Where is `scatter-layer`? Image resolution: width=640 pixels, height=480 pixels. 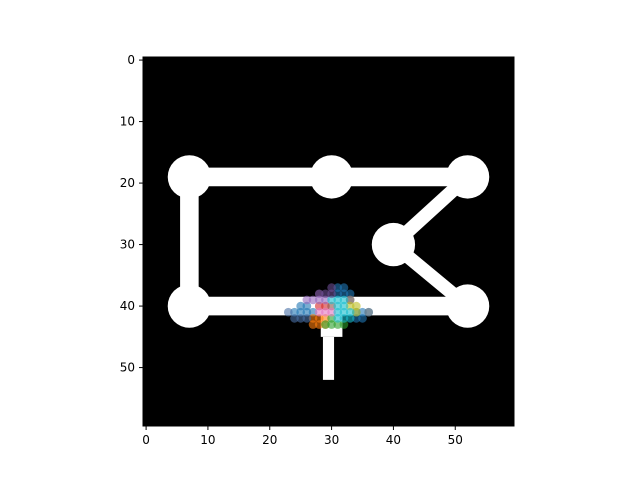
scatter-layer is located at coordinates (328, 306).